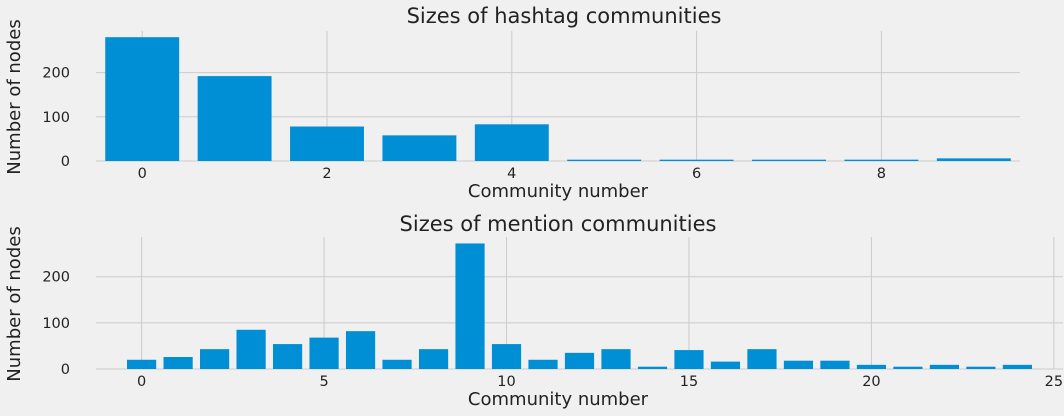 This screenshot has width=1064, height=416. Describe the element at coordinates (881, 174) in the screenshot. I see `x-tick-label: 8` at that location.